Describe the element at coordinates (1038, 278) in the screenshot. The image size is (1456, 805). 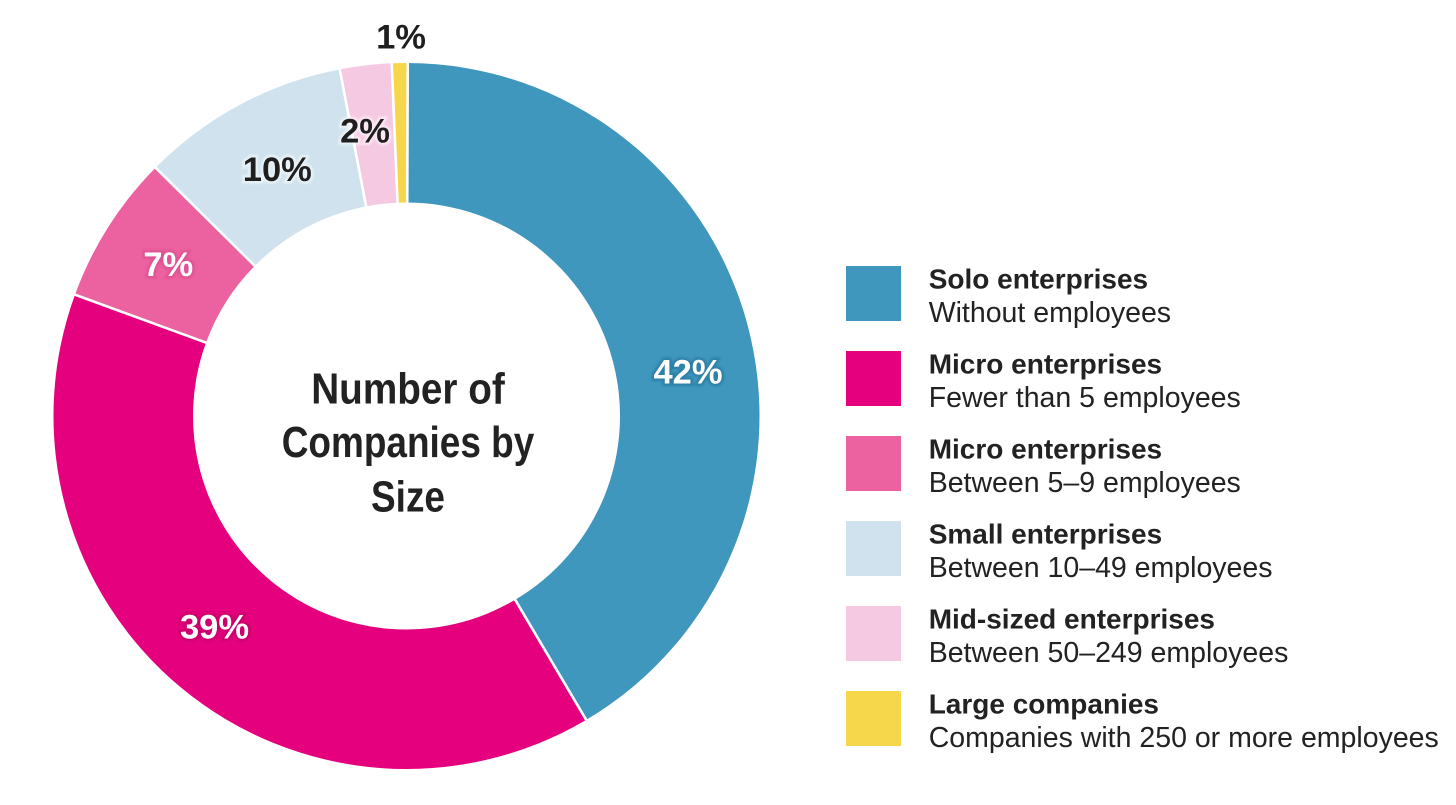
I see `svg-text: Solo enterprises` at that location.